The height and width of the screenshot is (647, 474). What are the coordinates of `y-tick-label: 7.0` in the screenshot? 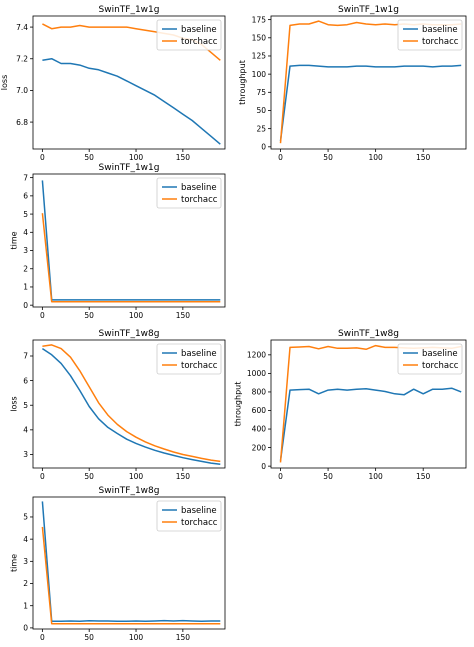 It's located at (22, 90).